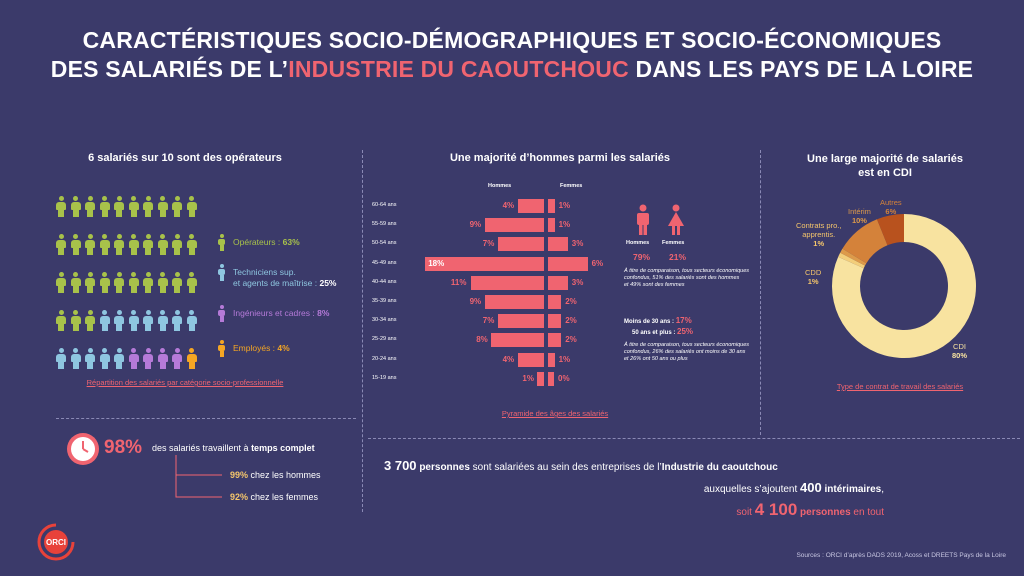 The image size is (1024, 576). What do you see at coordinates (258, 242) in the screenshot?
I see `legend-label: Opérateurs :` at bounding box center [258, 242].